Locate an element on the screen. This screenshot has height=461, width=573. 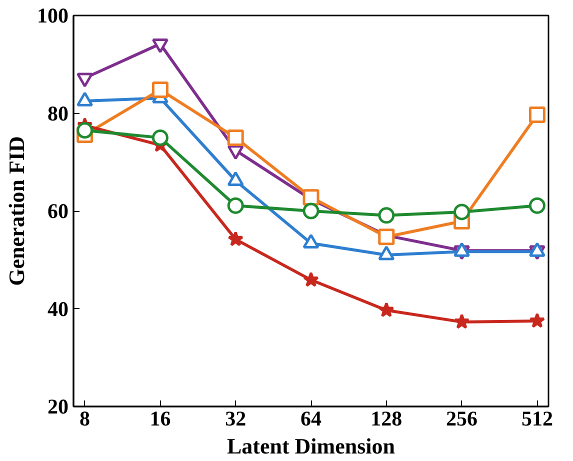
x-tick-label: 128 is located at coordinates (386, 418).